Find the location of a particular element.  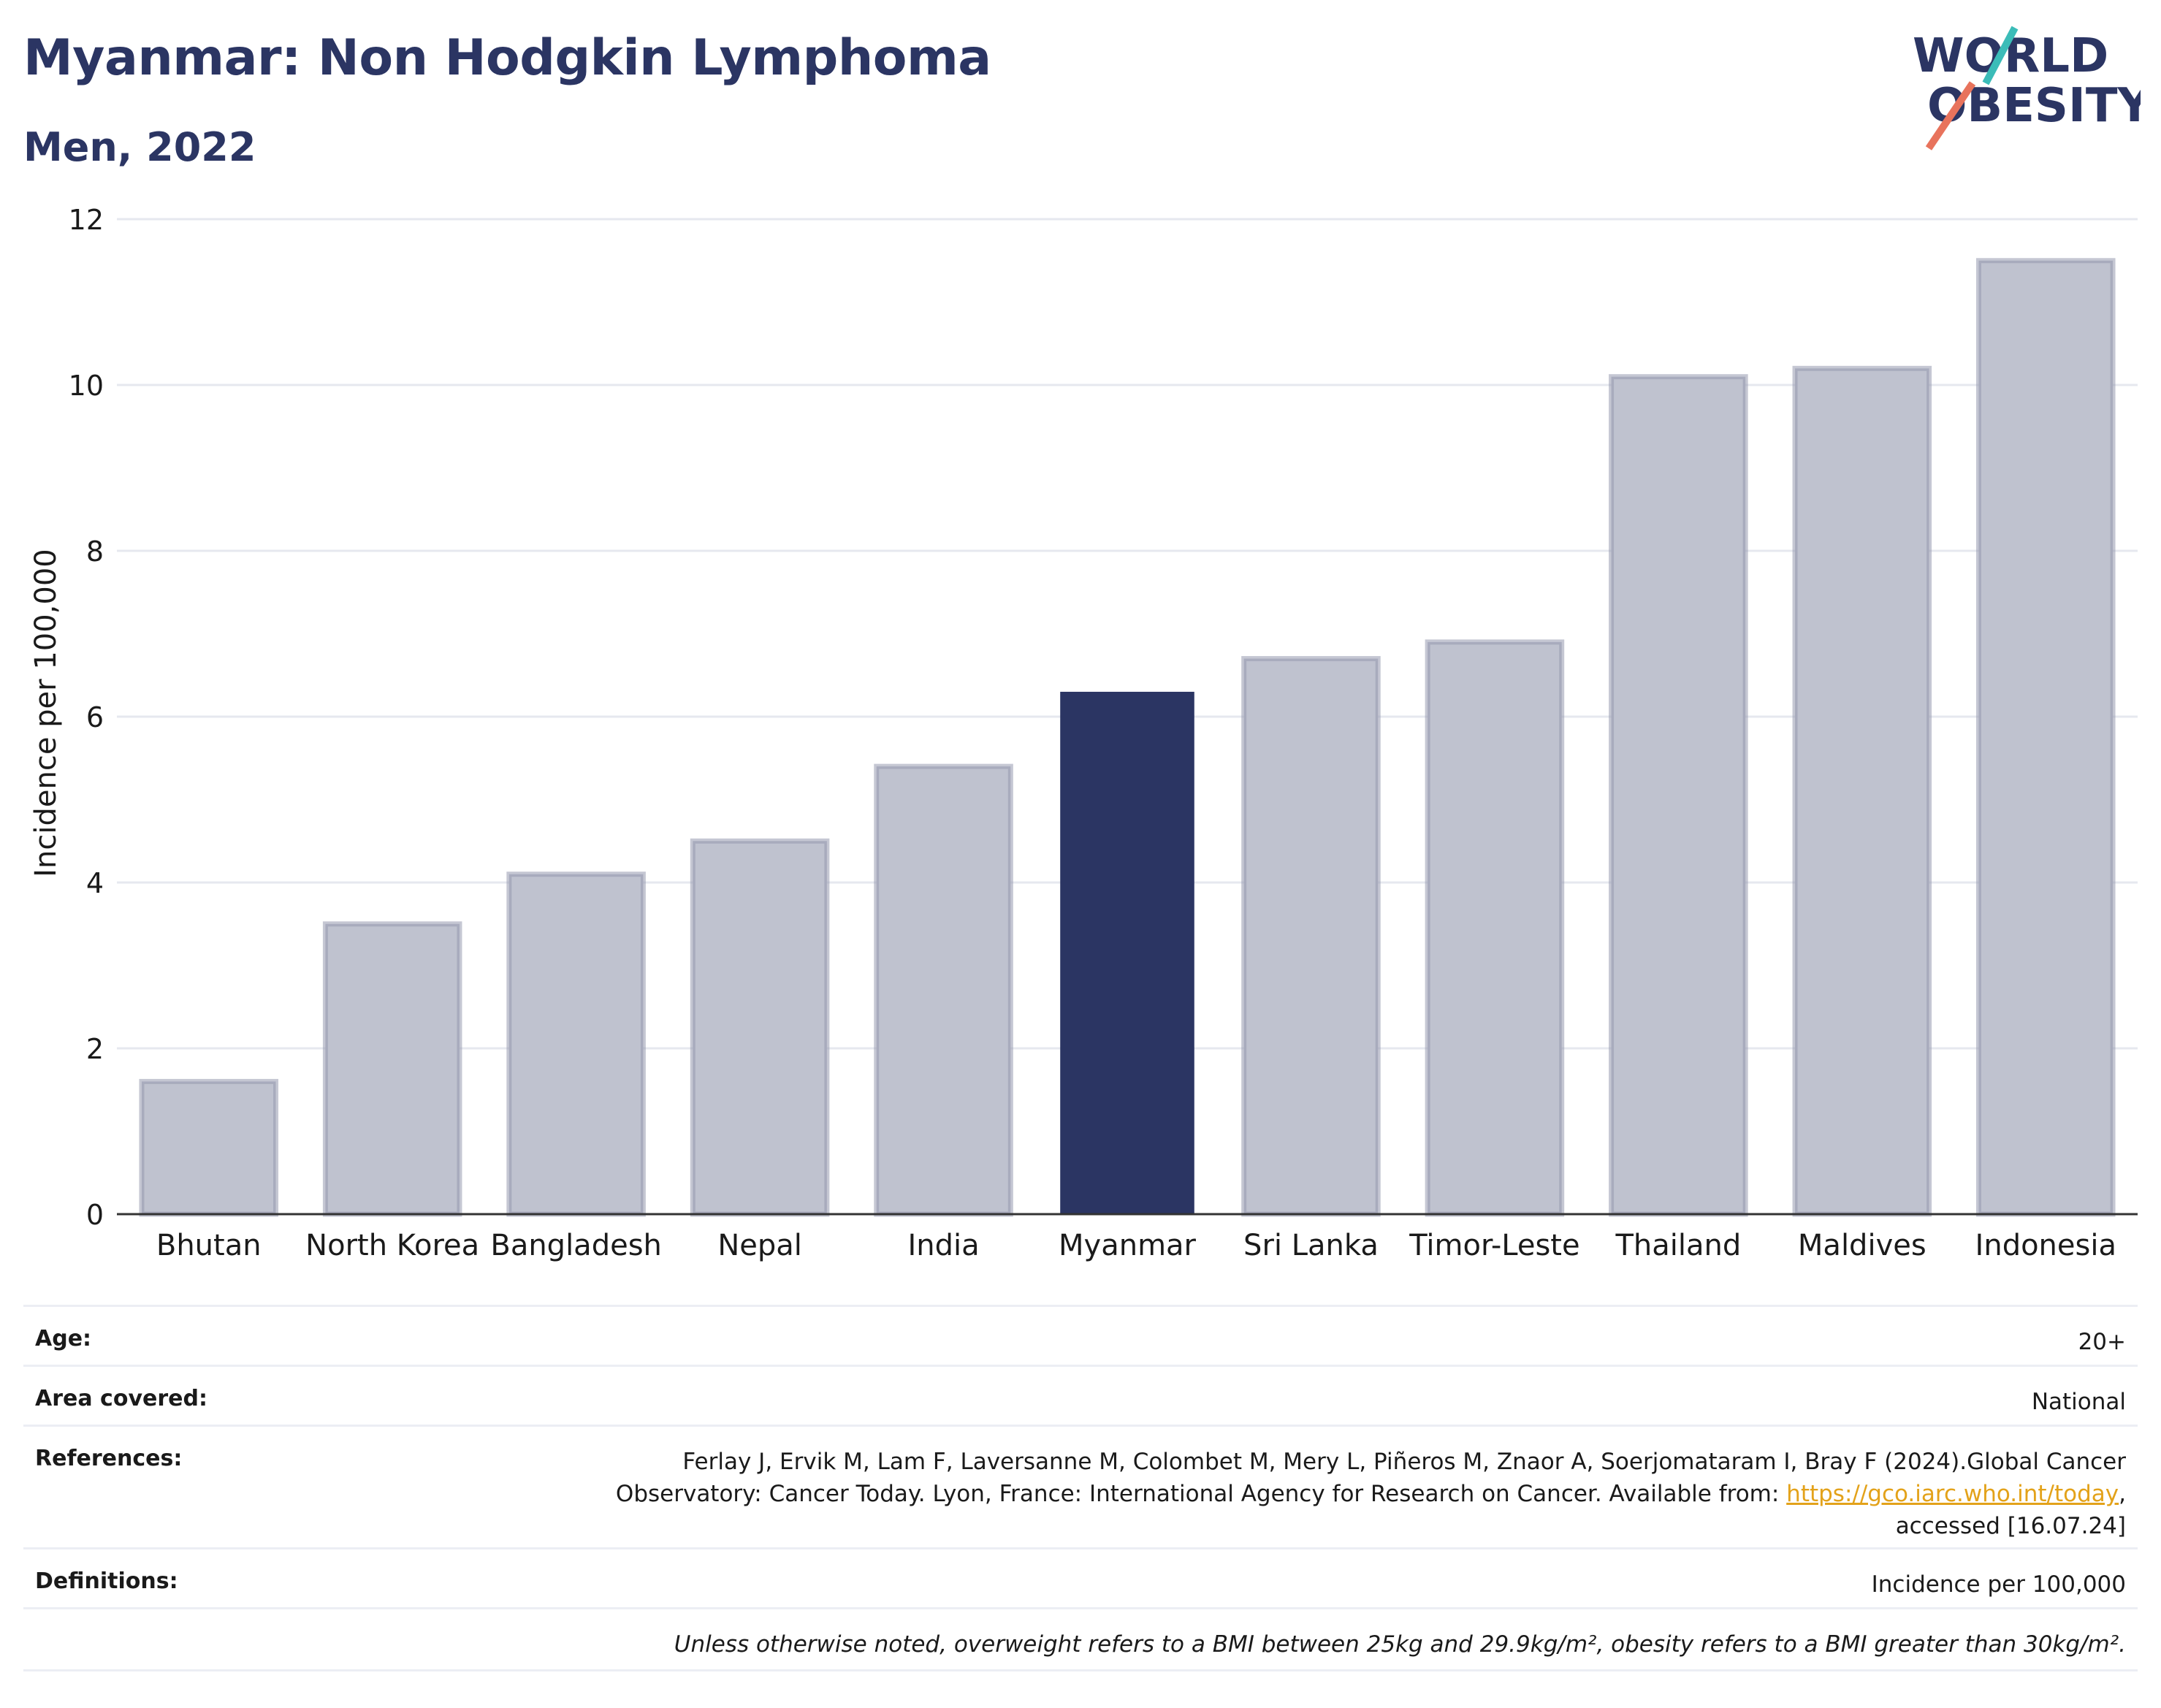

meta-row-age: Age: 20+ is located at coordinates (1080, 1336).